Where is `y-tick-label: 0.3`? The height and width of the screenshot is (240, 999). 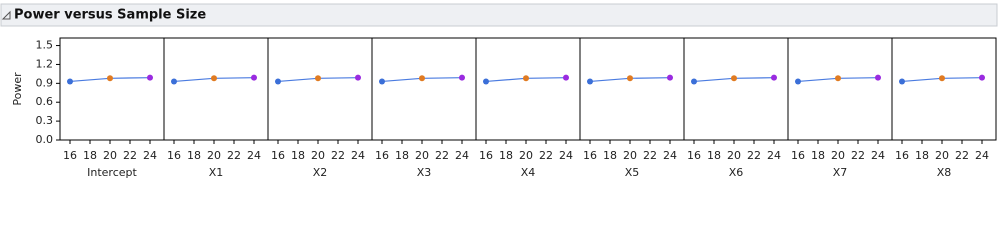 y-tick-label: 0.3 is located at coordinates (45, 120).